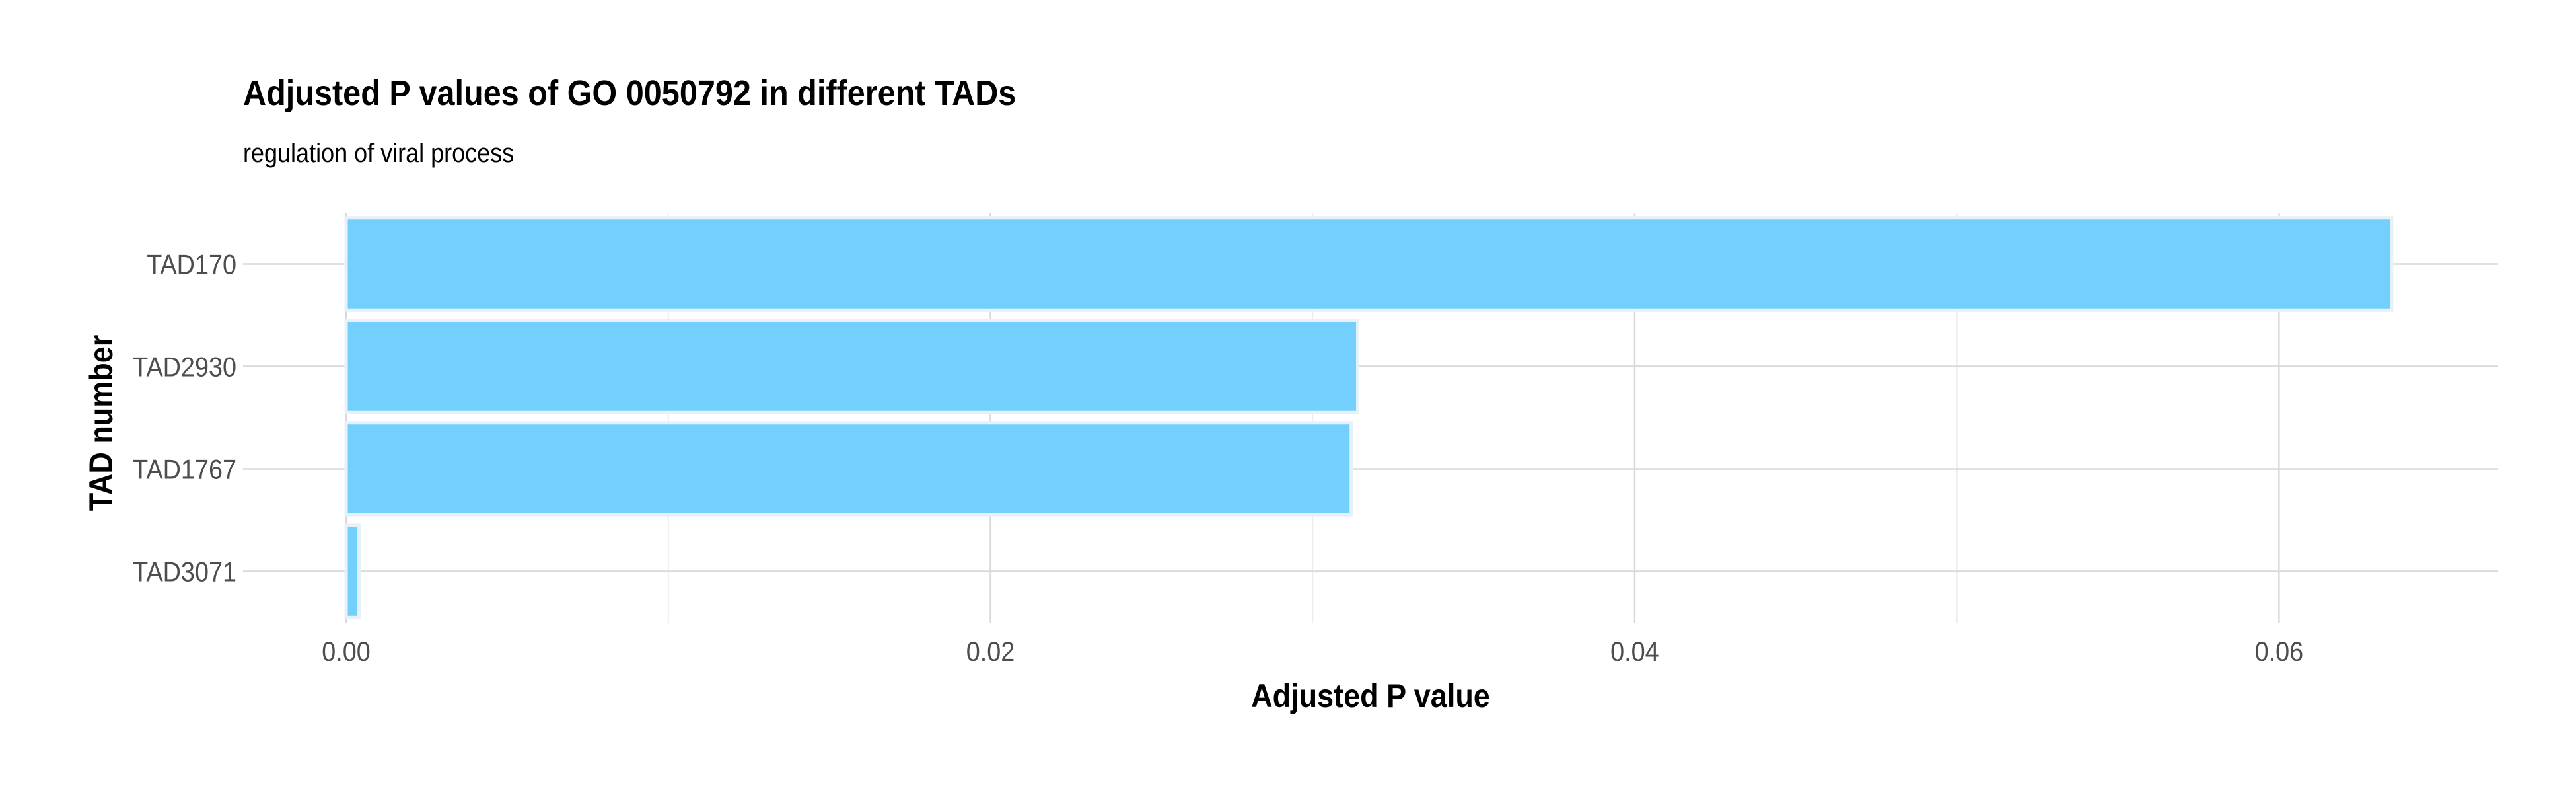  I want to click on y-axis-title: TAD number, so click(101, 423).